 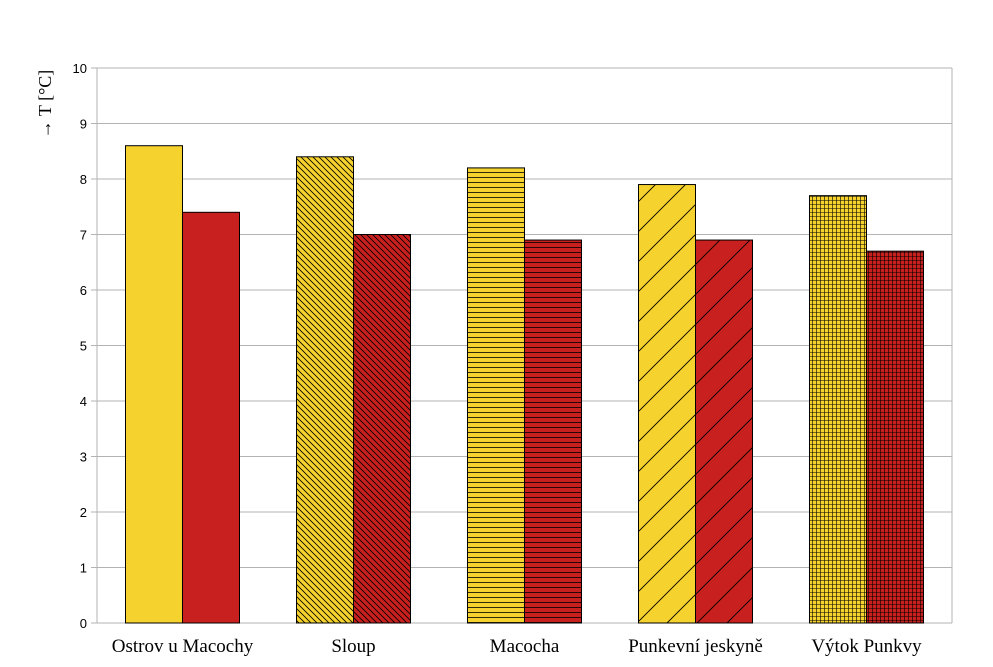 I want to click on y-tick-label: 8, so click(x=83, y=179).